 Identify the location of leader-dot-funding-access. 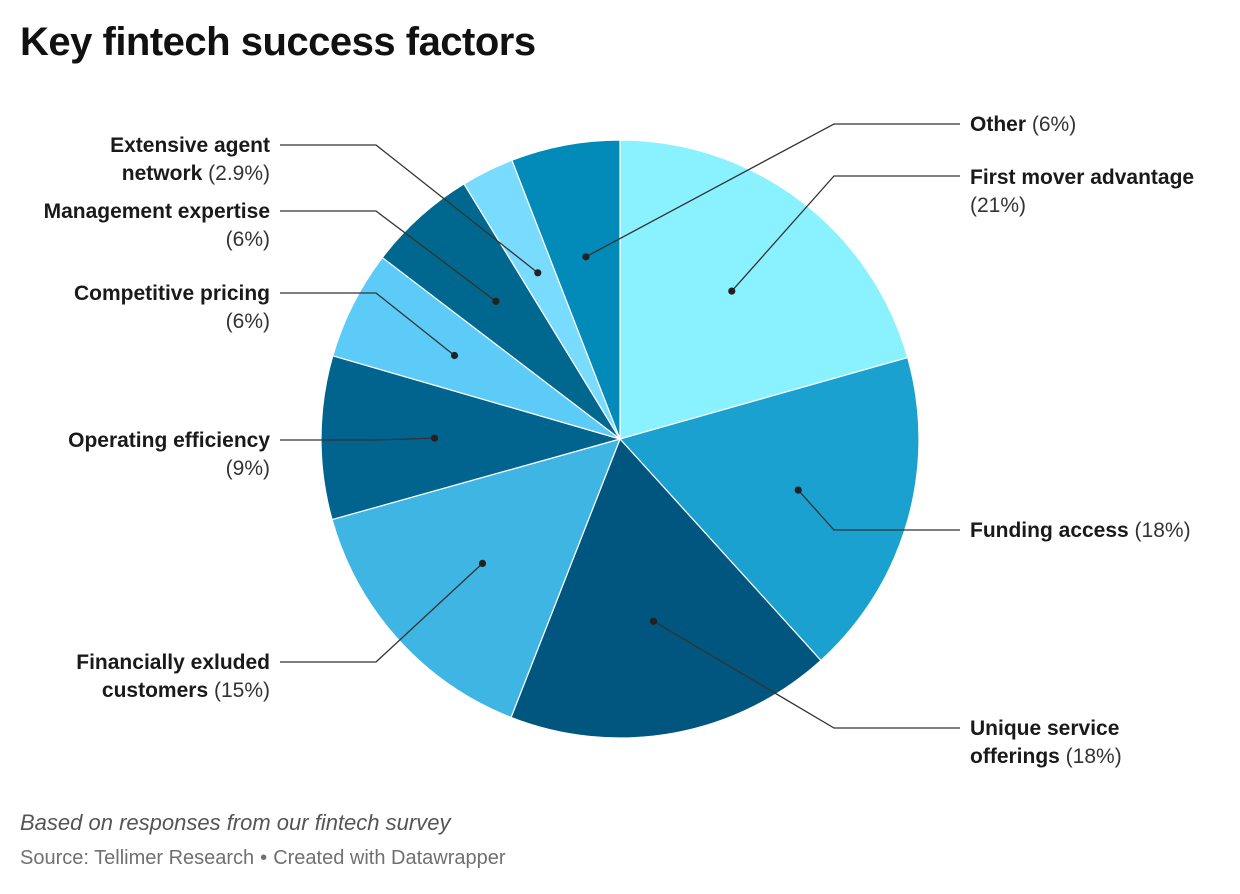
(798, 490).